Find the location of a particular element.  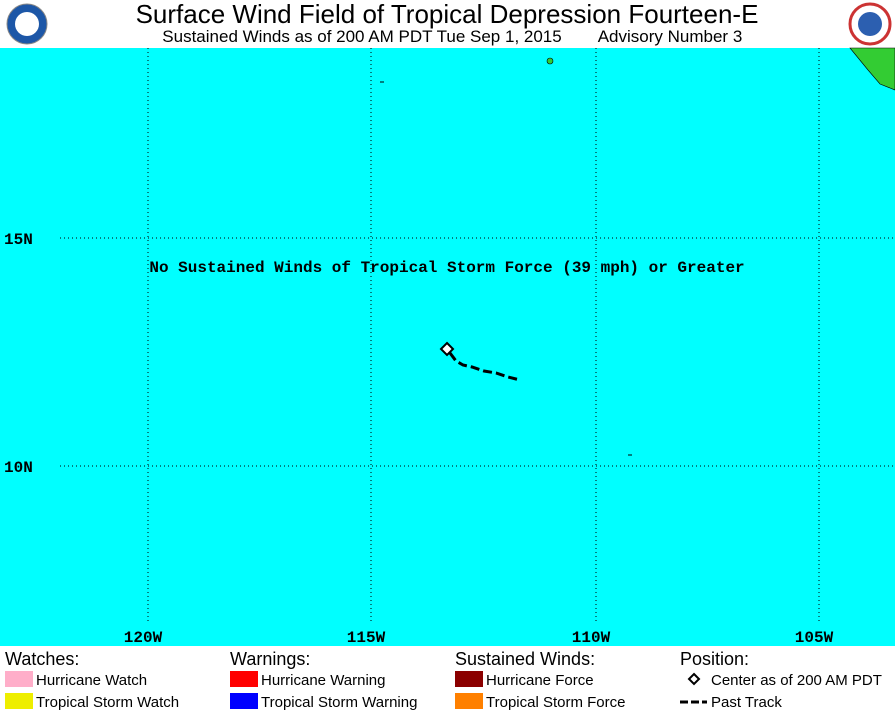

lat-label: 10N is located at coordinates (18, 468).